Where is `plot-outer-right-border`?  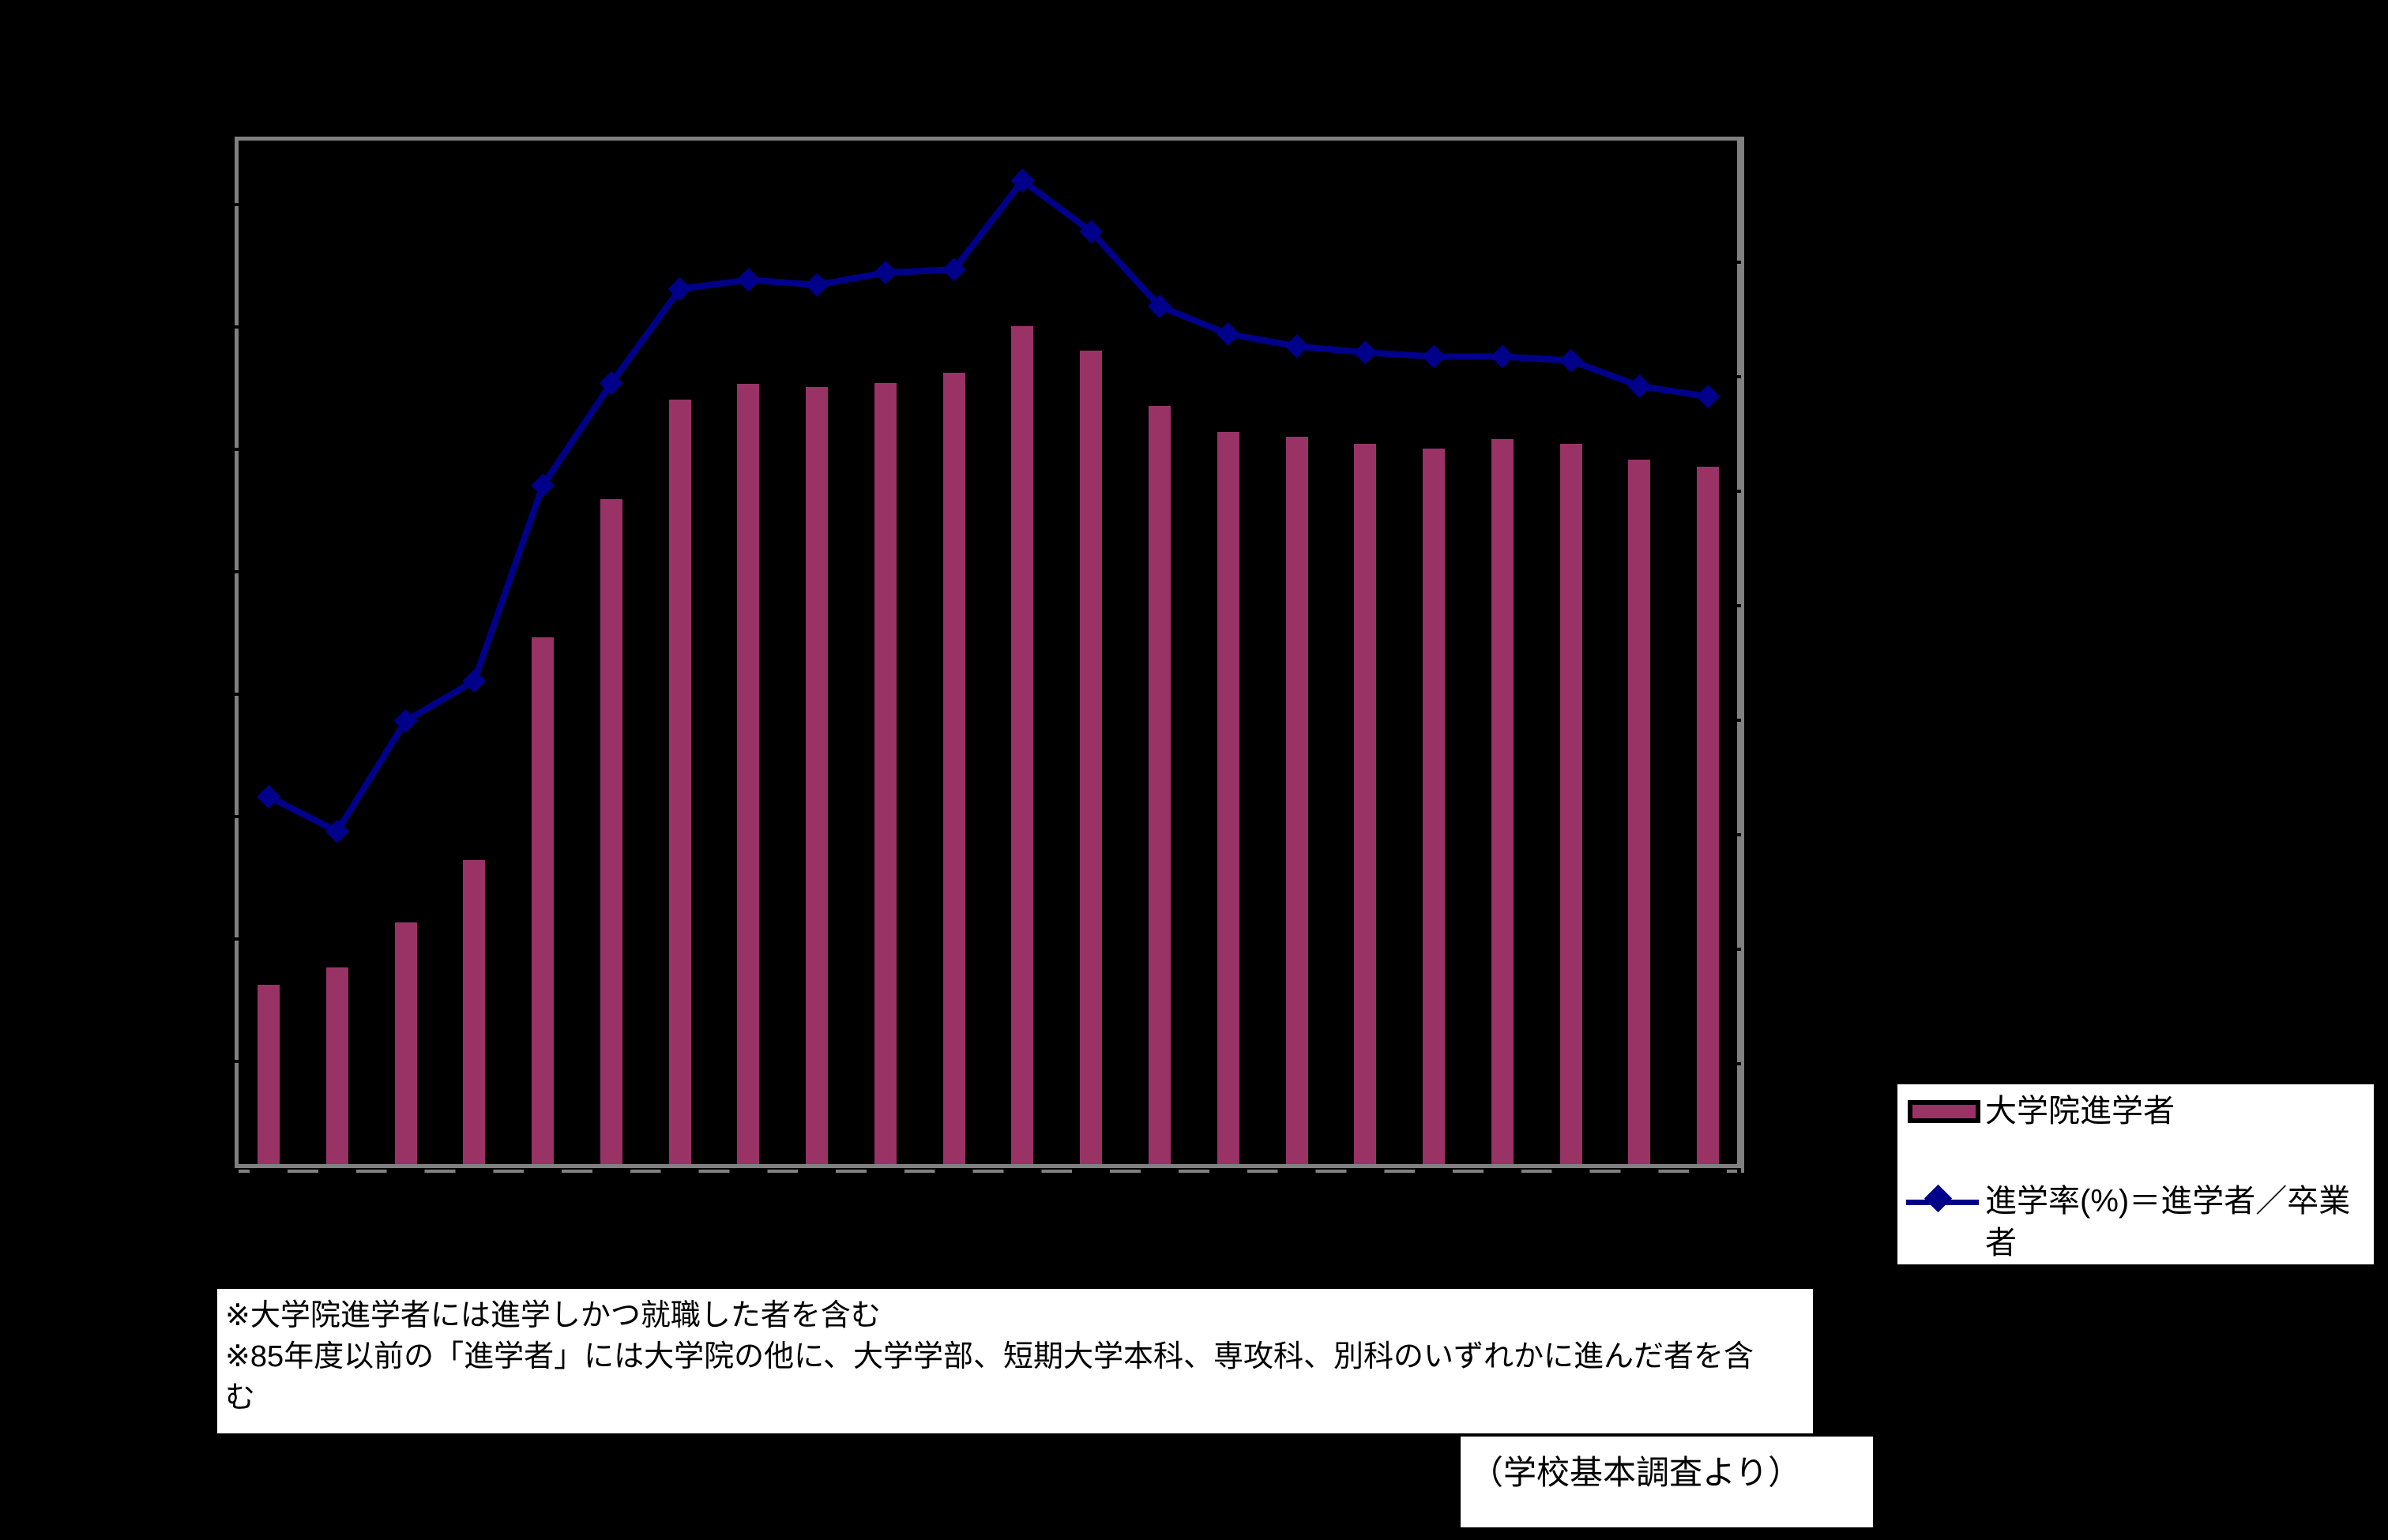
plot-outer-right-border is located at coordinates (1742, 655).